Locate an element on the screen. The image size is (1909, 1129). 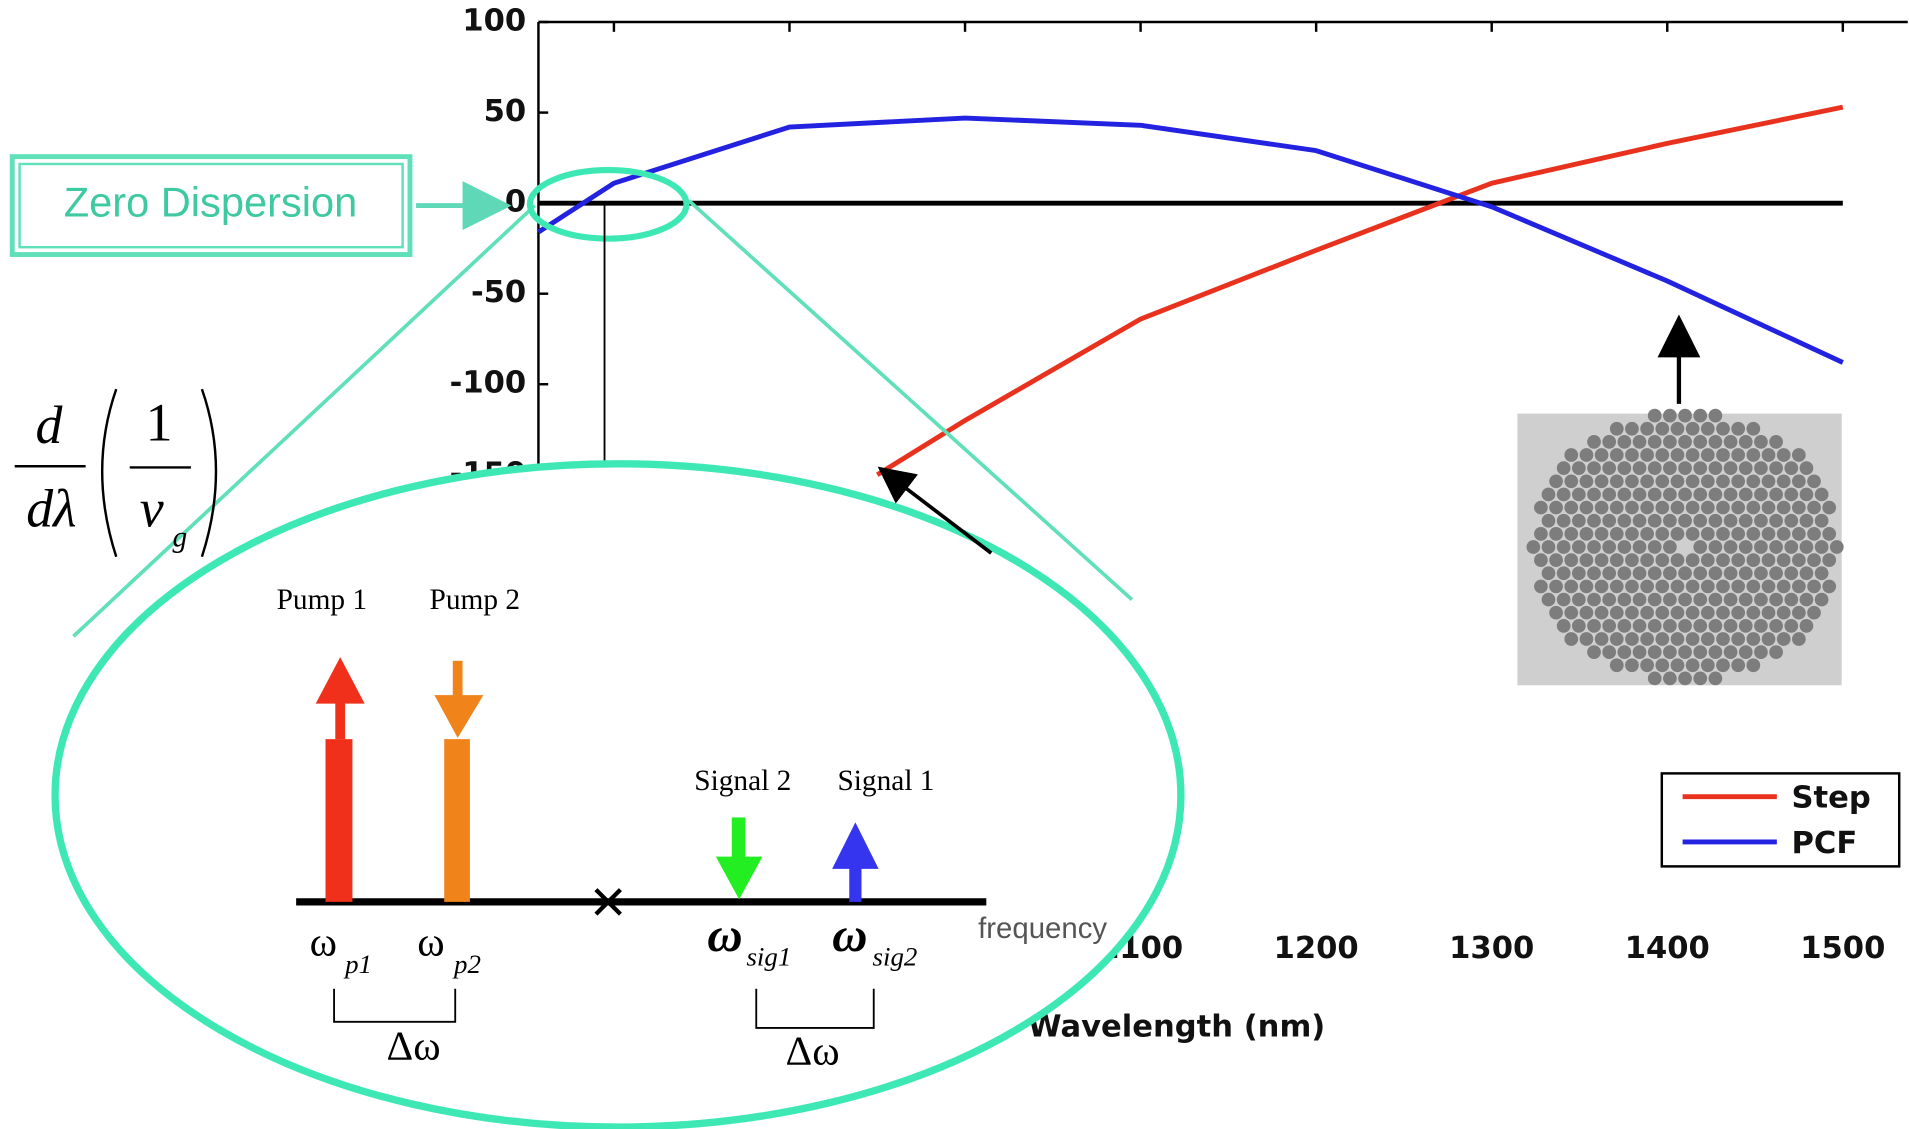
y-tick-label: 100 is located at coordinates (494, 21).